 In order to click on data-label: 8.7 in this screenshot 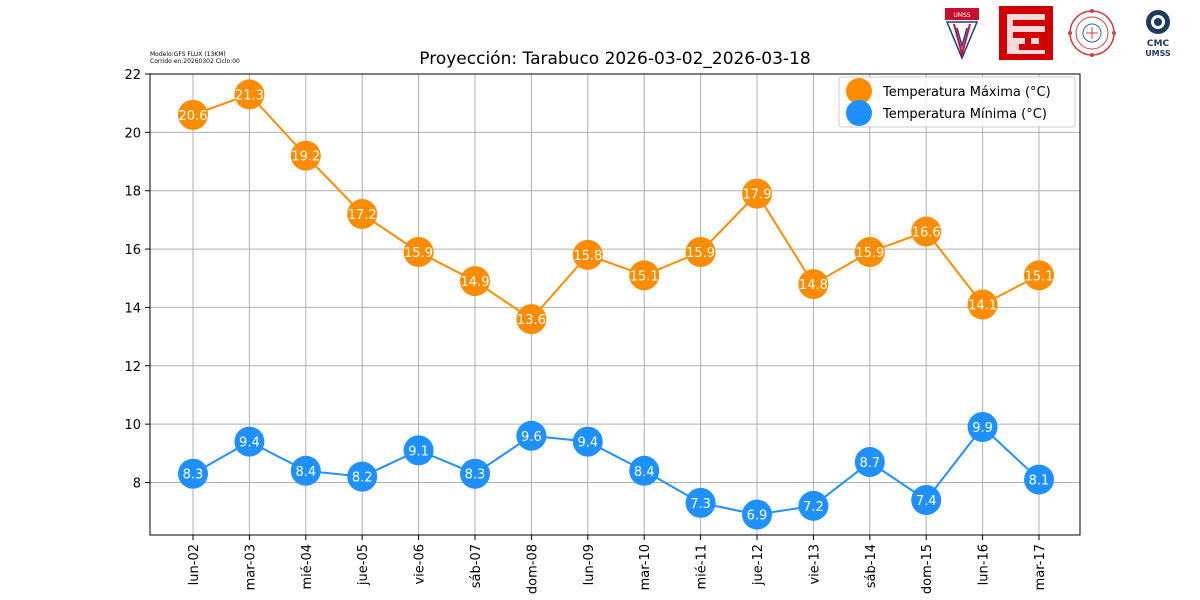, I will do `click(869, 463)`.